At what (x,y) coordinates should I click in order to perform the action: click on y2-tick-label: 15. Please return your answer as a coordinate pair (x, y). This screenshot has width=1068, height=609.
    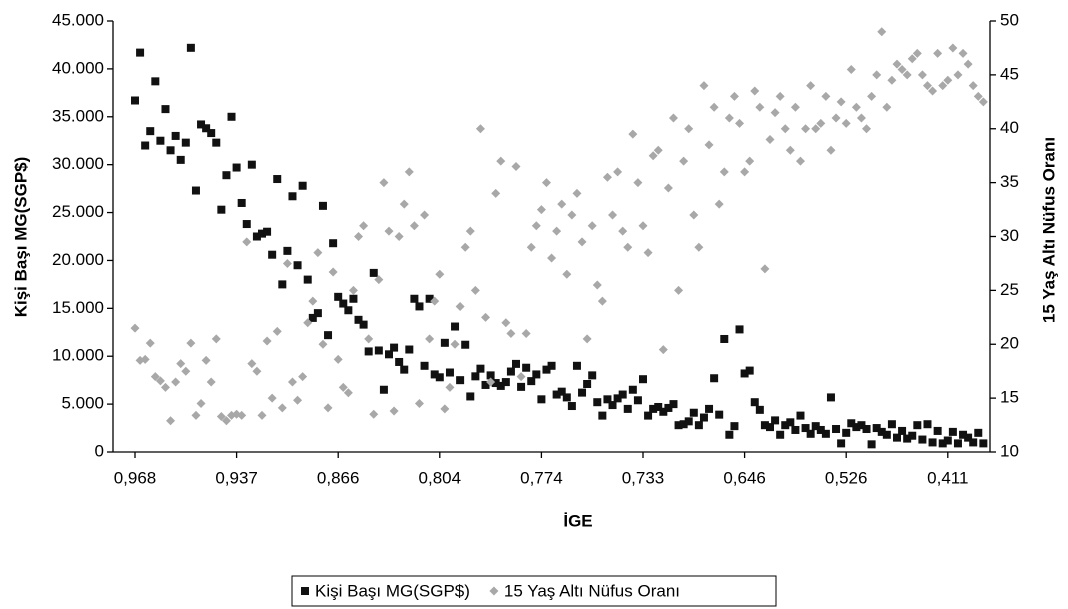
    Looking at the image, I should click on (1009, 397).